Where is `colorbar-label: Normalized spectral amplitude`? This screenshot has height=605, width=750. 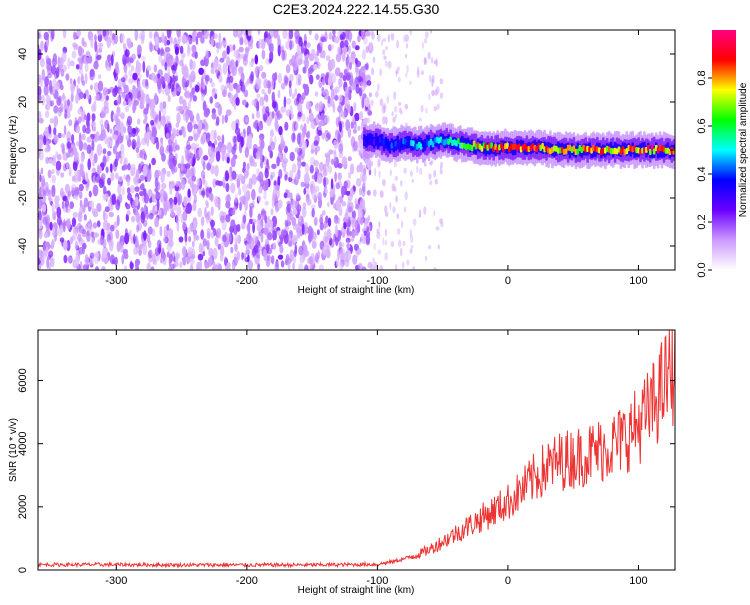
colorbar-label: Normalized spectral amplitude is located at coordinates (743, 149).